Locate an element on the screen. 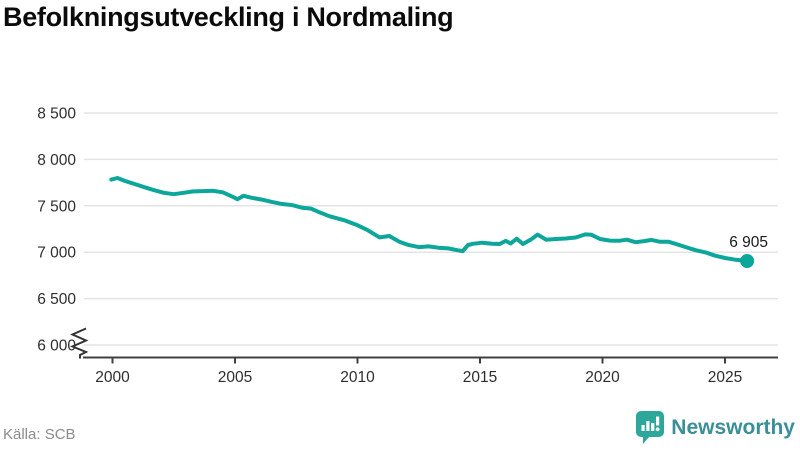  y-tick-label: 7 000 is located at coordinates (56, 253).